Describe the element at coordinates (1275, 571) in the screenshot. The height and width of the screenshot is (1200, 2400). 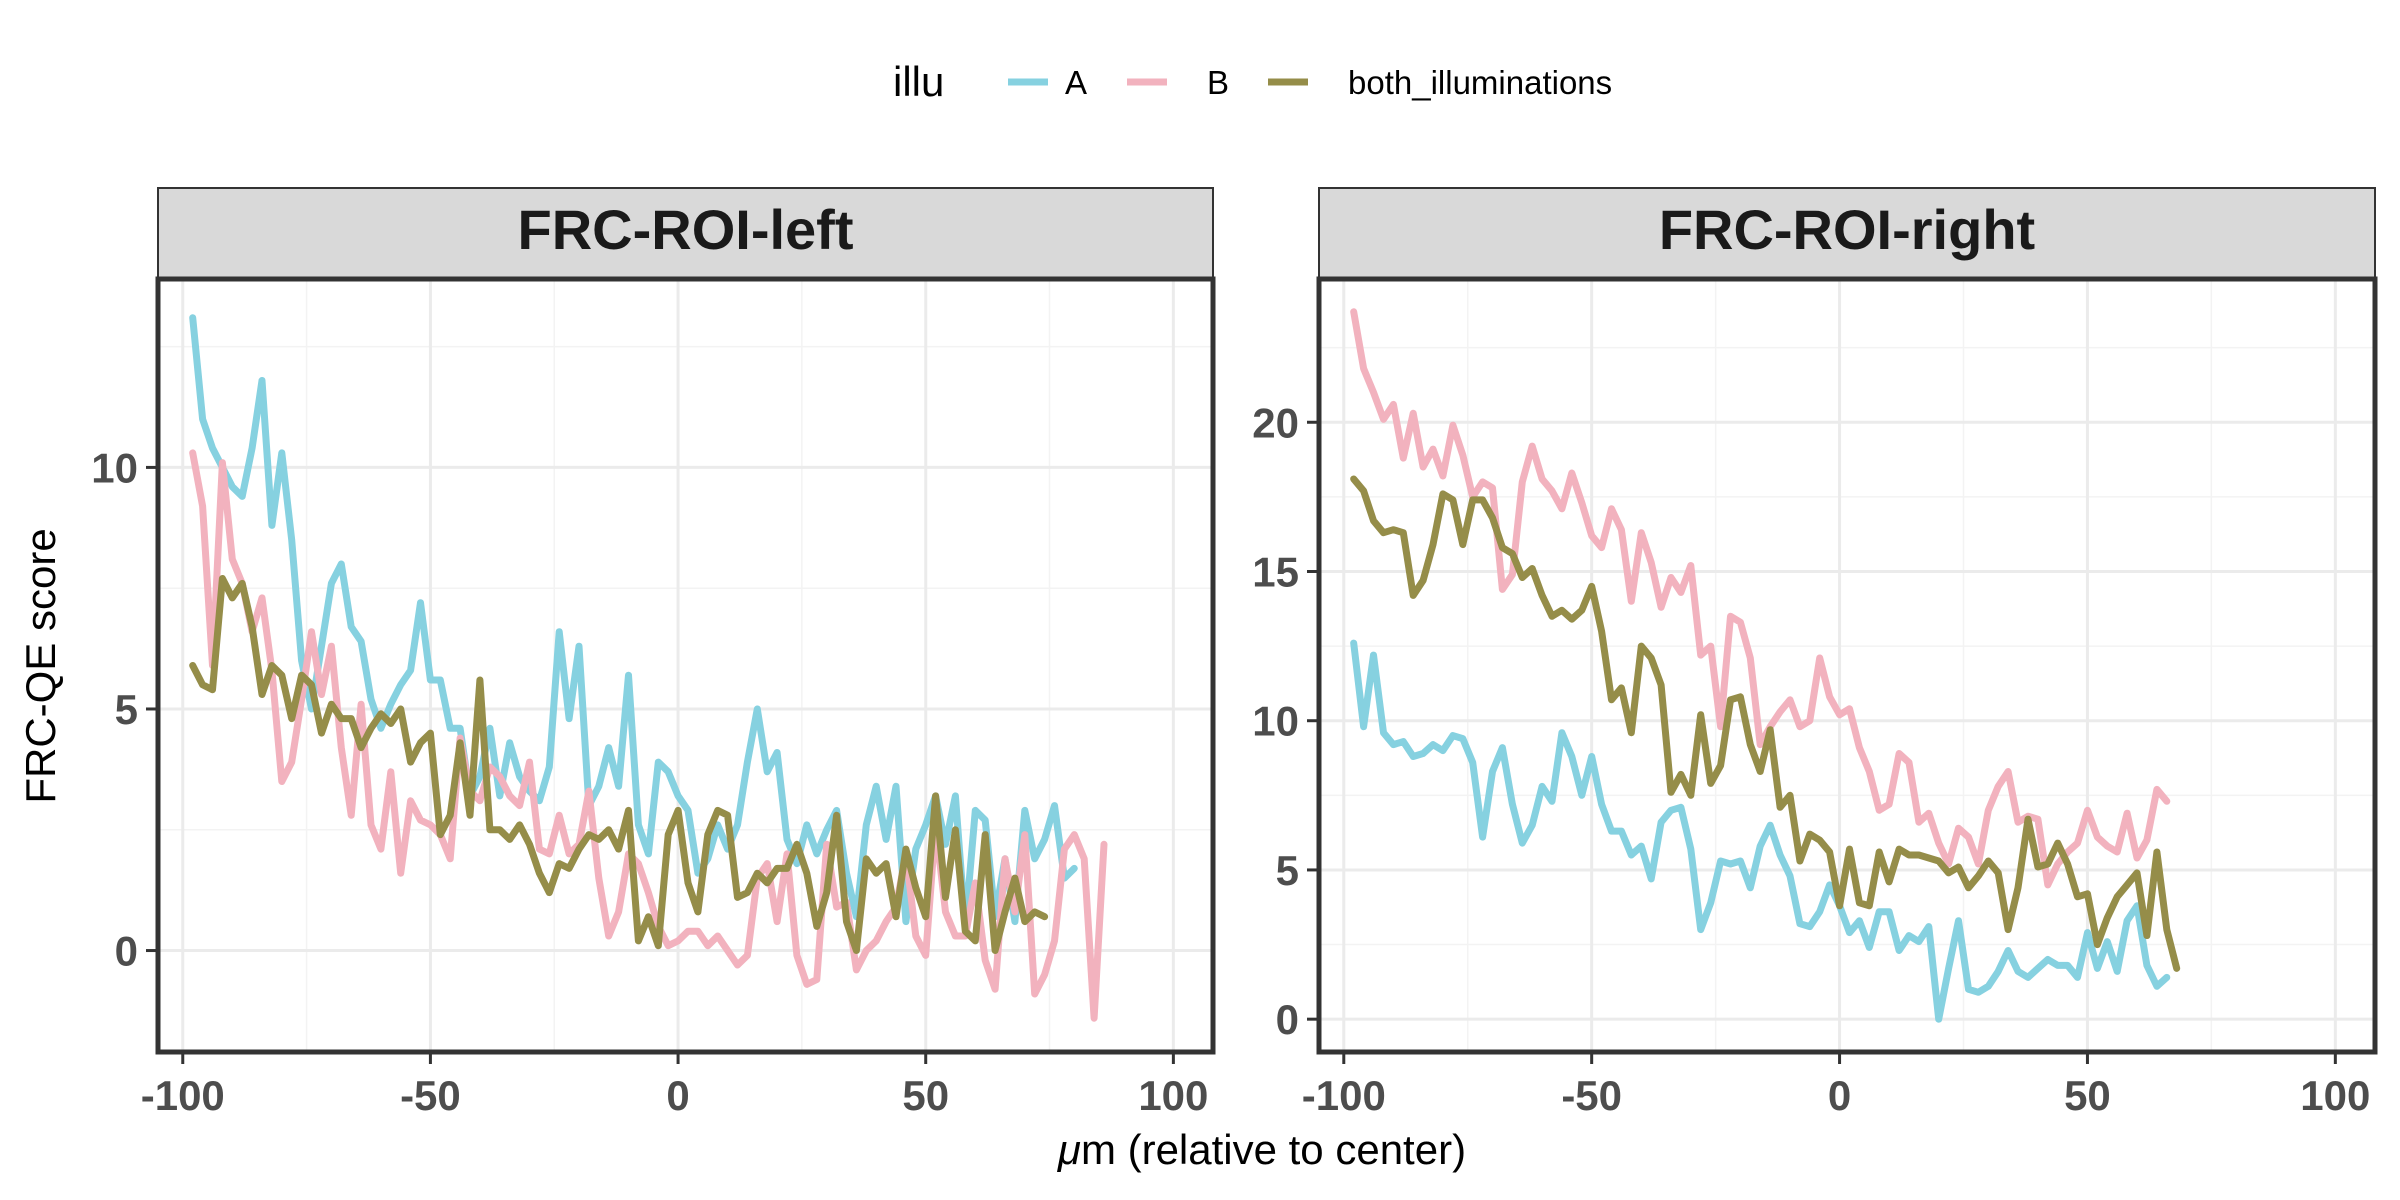
I see `y-tick-label: 15` at that location.